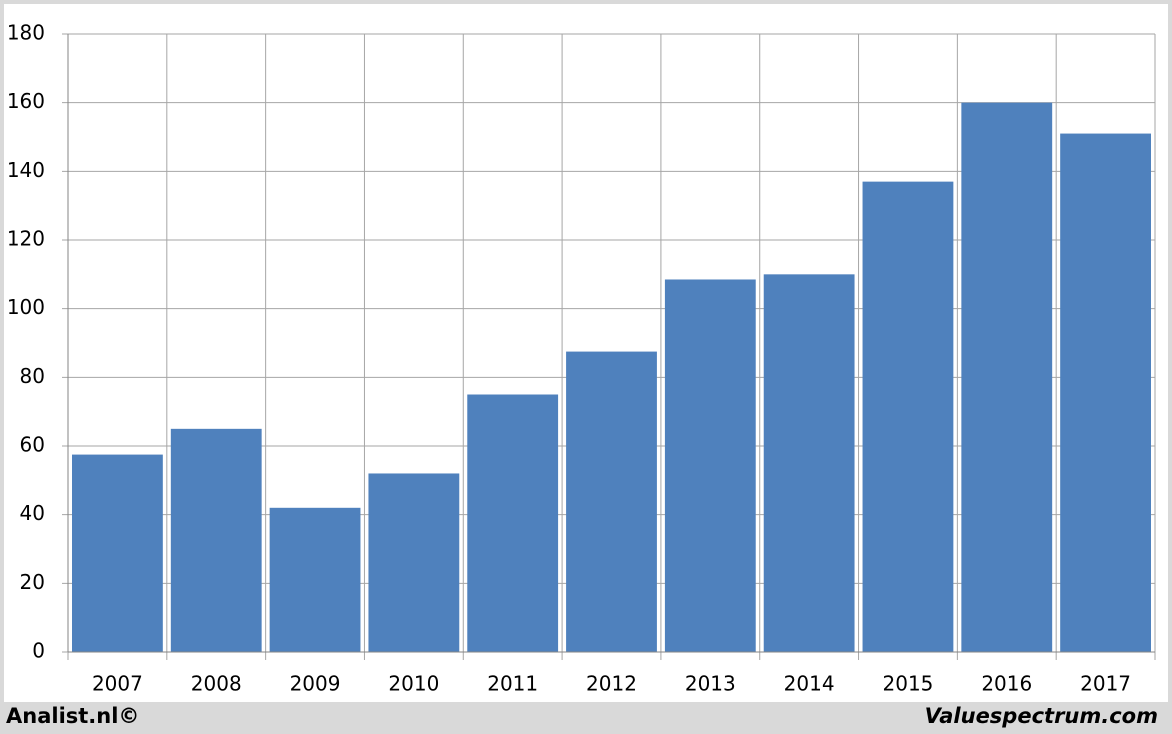  Describe the element at coordinates (26, 170) in the screenshot. I see `y-tick-label: 140` at that location.